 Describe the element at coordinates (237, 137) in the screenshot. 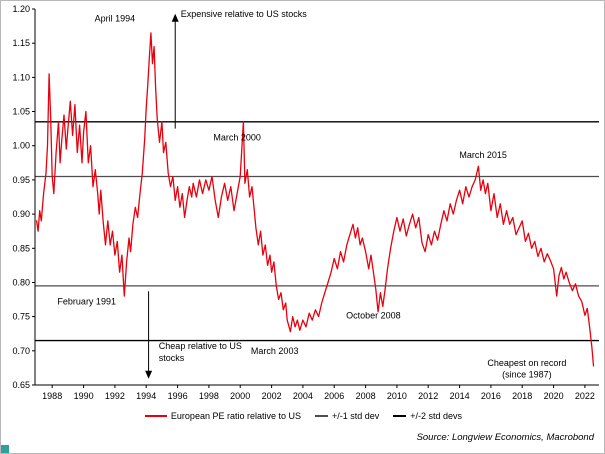

I see `svg-text: March 2000` at that location.